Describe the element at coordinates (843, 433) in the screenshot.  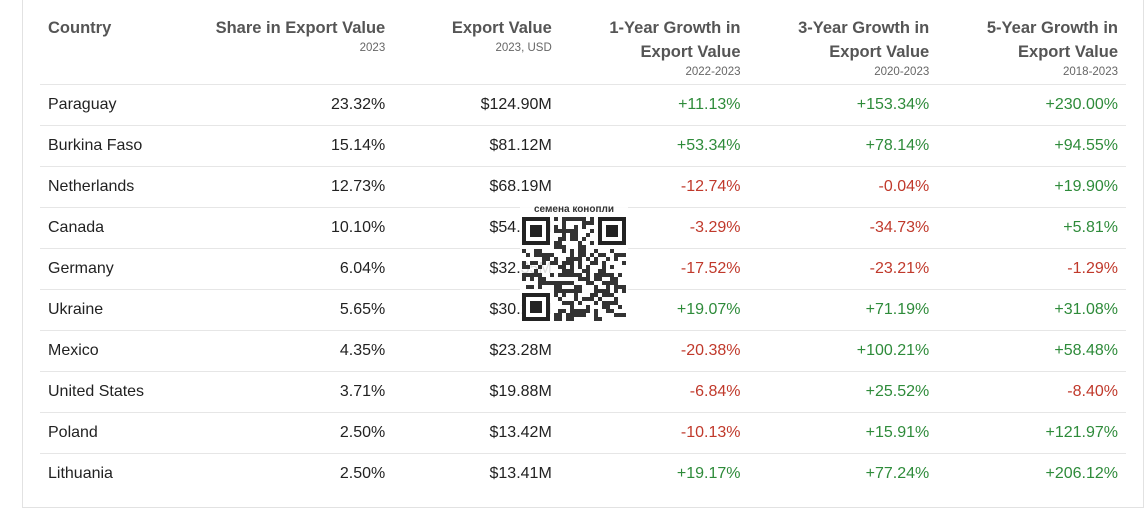
I see `cell-g3: +15.91%` at that location.